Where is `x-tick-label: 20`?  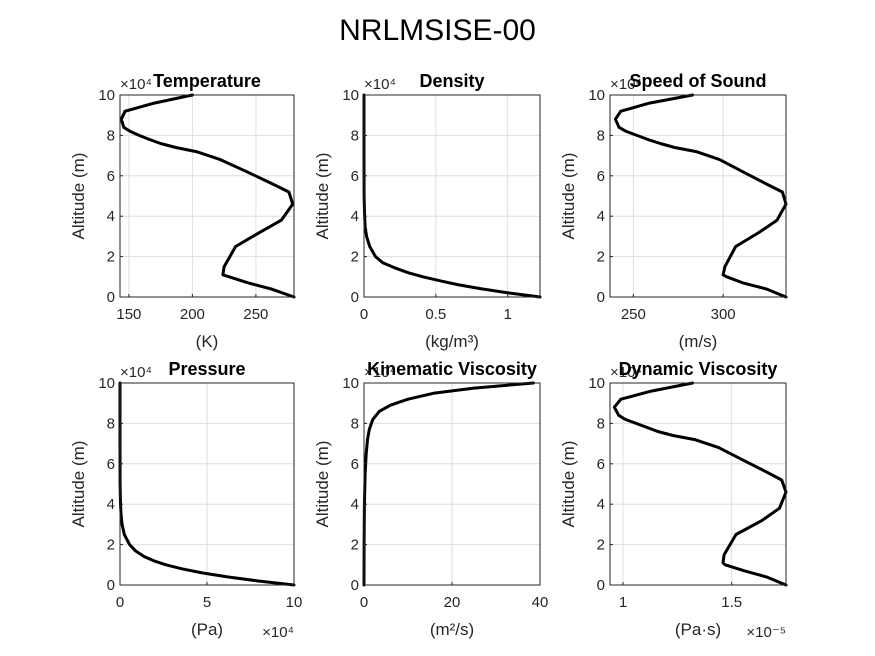
x-tick-label: 20 is located at coordinates (452, 602).